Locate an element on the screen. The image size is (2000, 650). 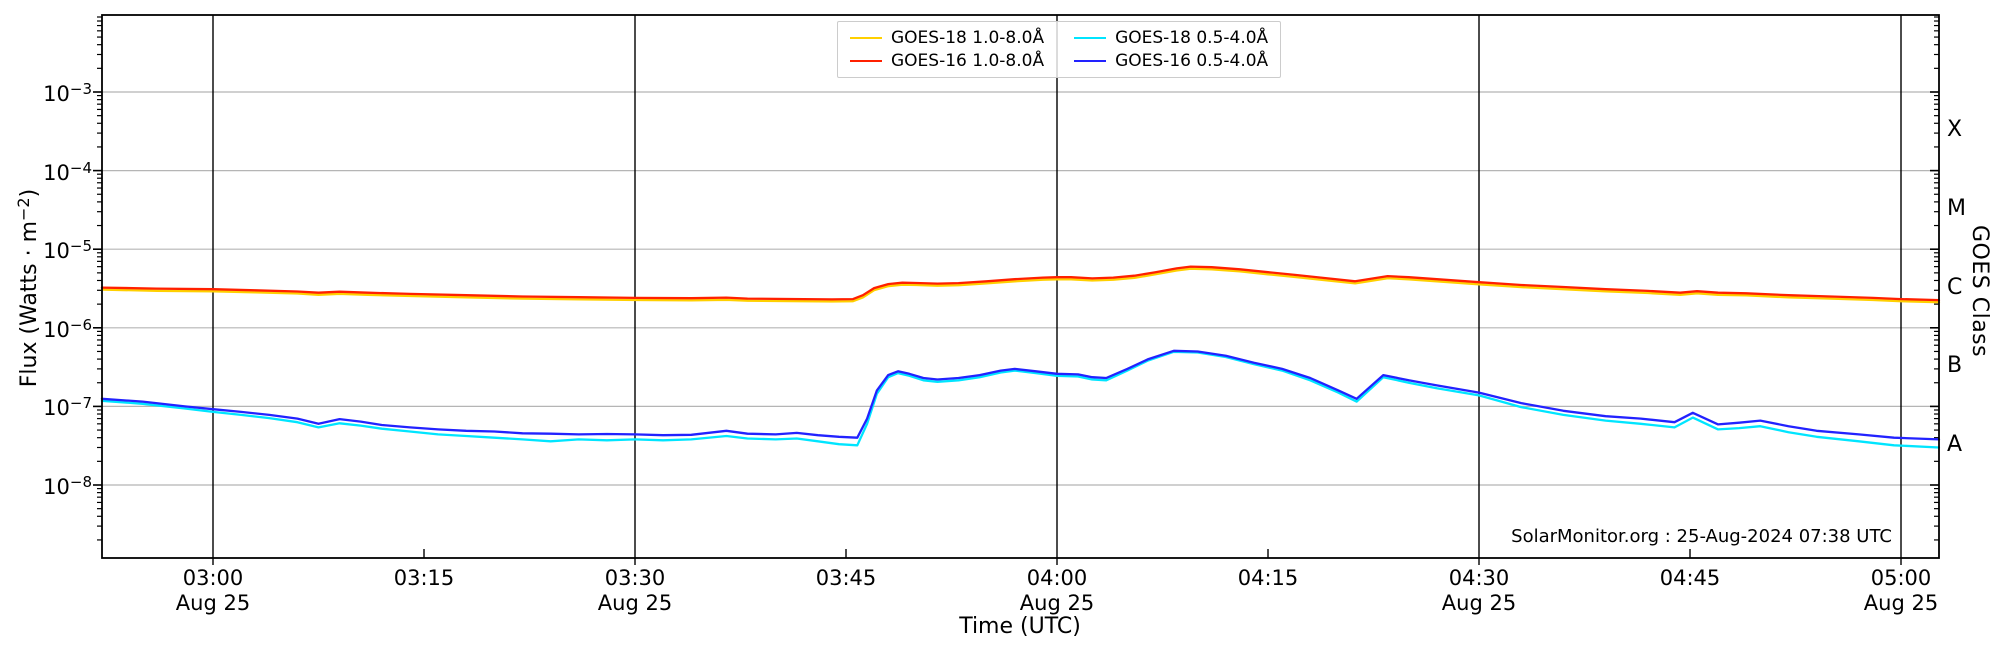
legend-item-goes16-short: GOES-16 0.5-4.0Å is located at coordinates (1171, 61).